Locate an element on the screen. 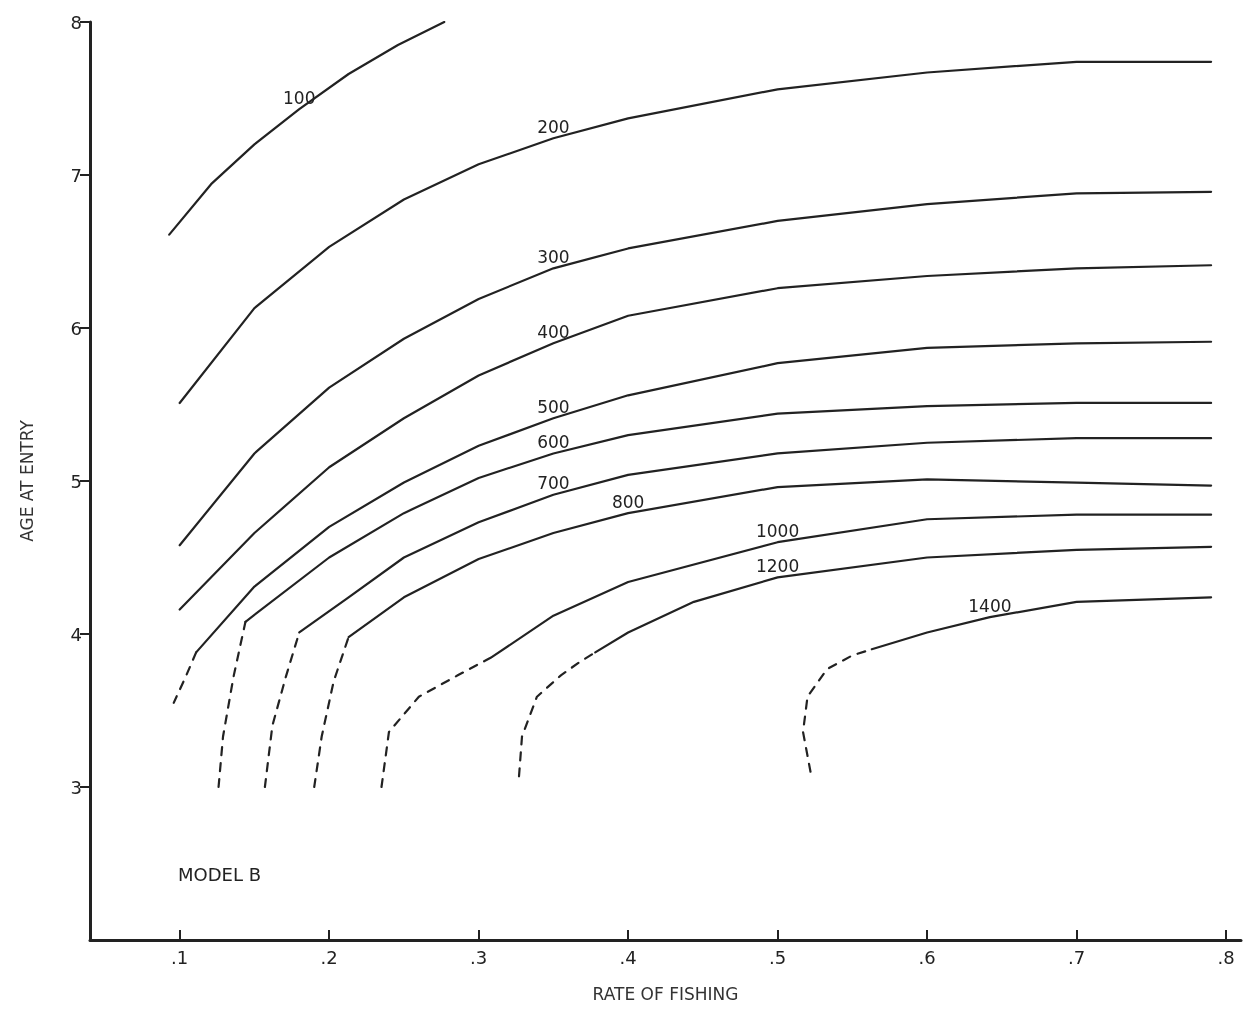 The height and width of the screenshot is (1015, 1253). series-label: 1200 is located at coordinates (777, 565).